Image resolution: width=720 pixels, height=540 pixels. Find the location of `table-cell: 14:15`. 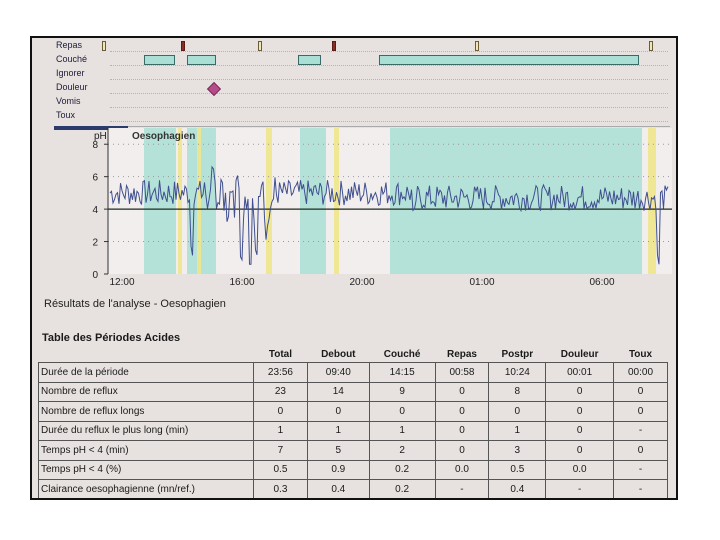

table-cell: 14:15 is located at coordinates (402, 372).